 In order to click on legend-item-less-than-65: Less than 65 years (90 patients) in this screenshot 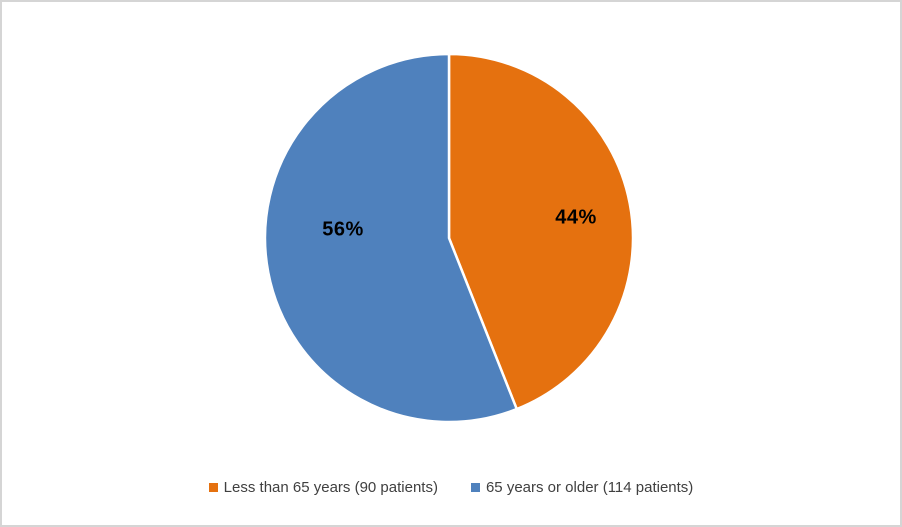, I will do `click(323, 487)`.